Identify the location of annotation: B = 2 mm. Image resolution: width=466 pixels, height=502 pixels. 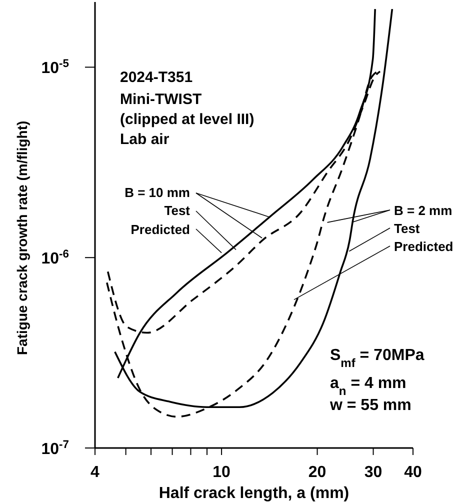
(423, 210).